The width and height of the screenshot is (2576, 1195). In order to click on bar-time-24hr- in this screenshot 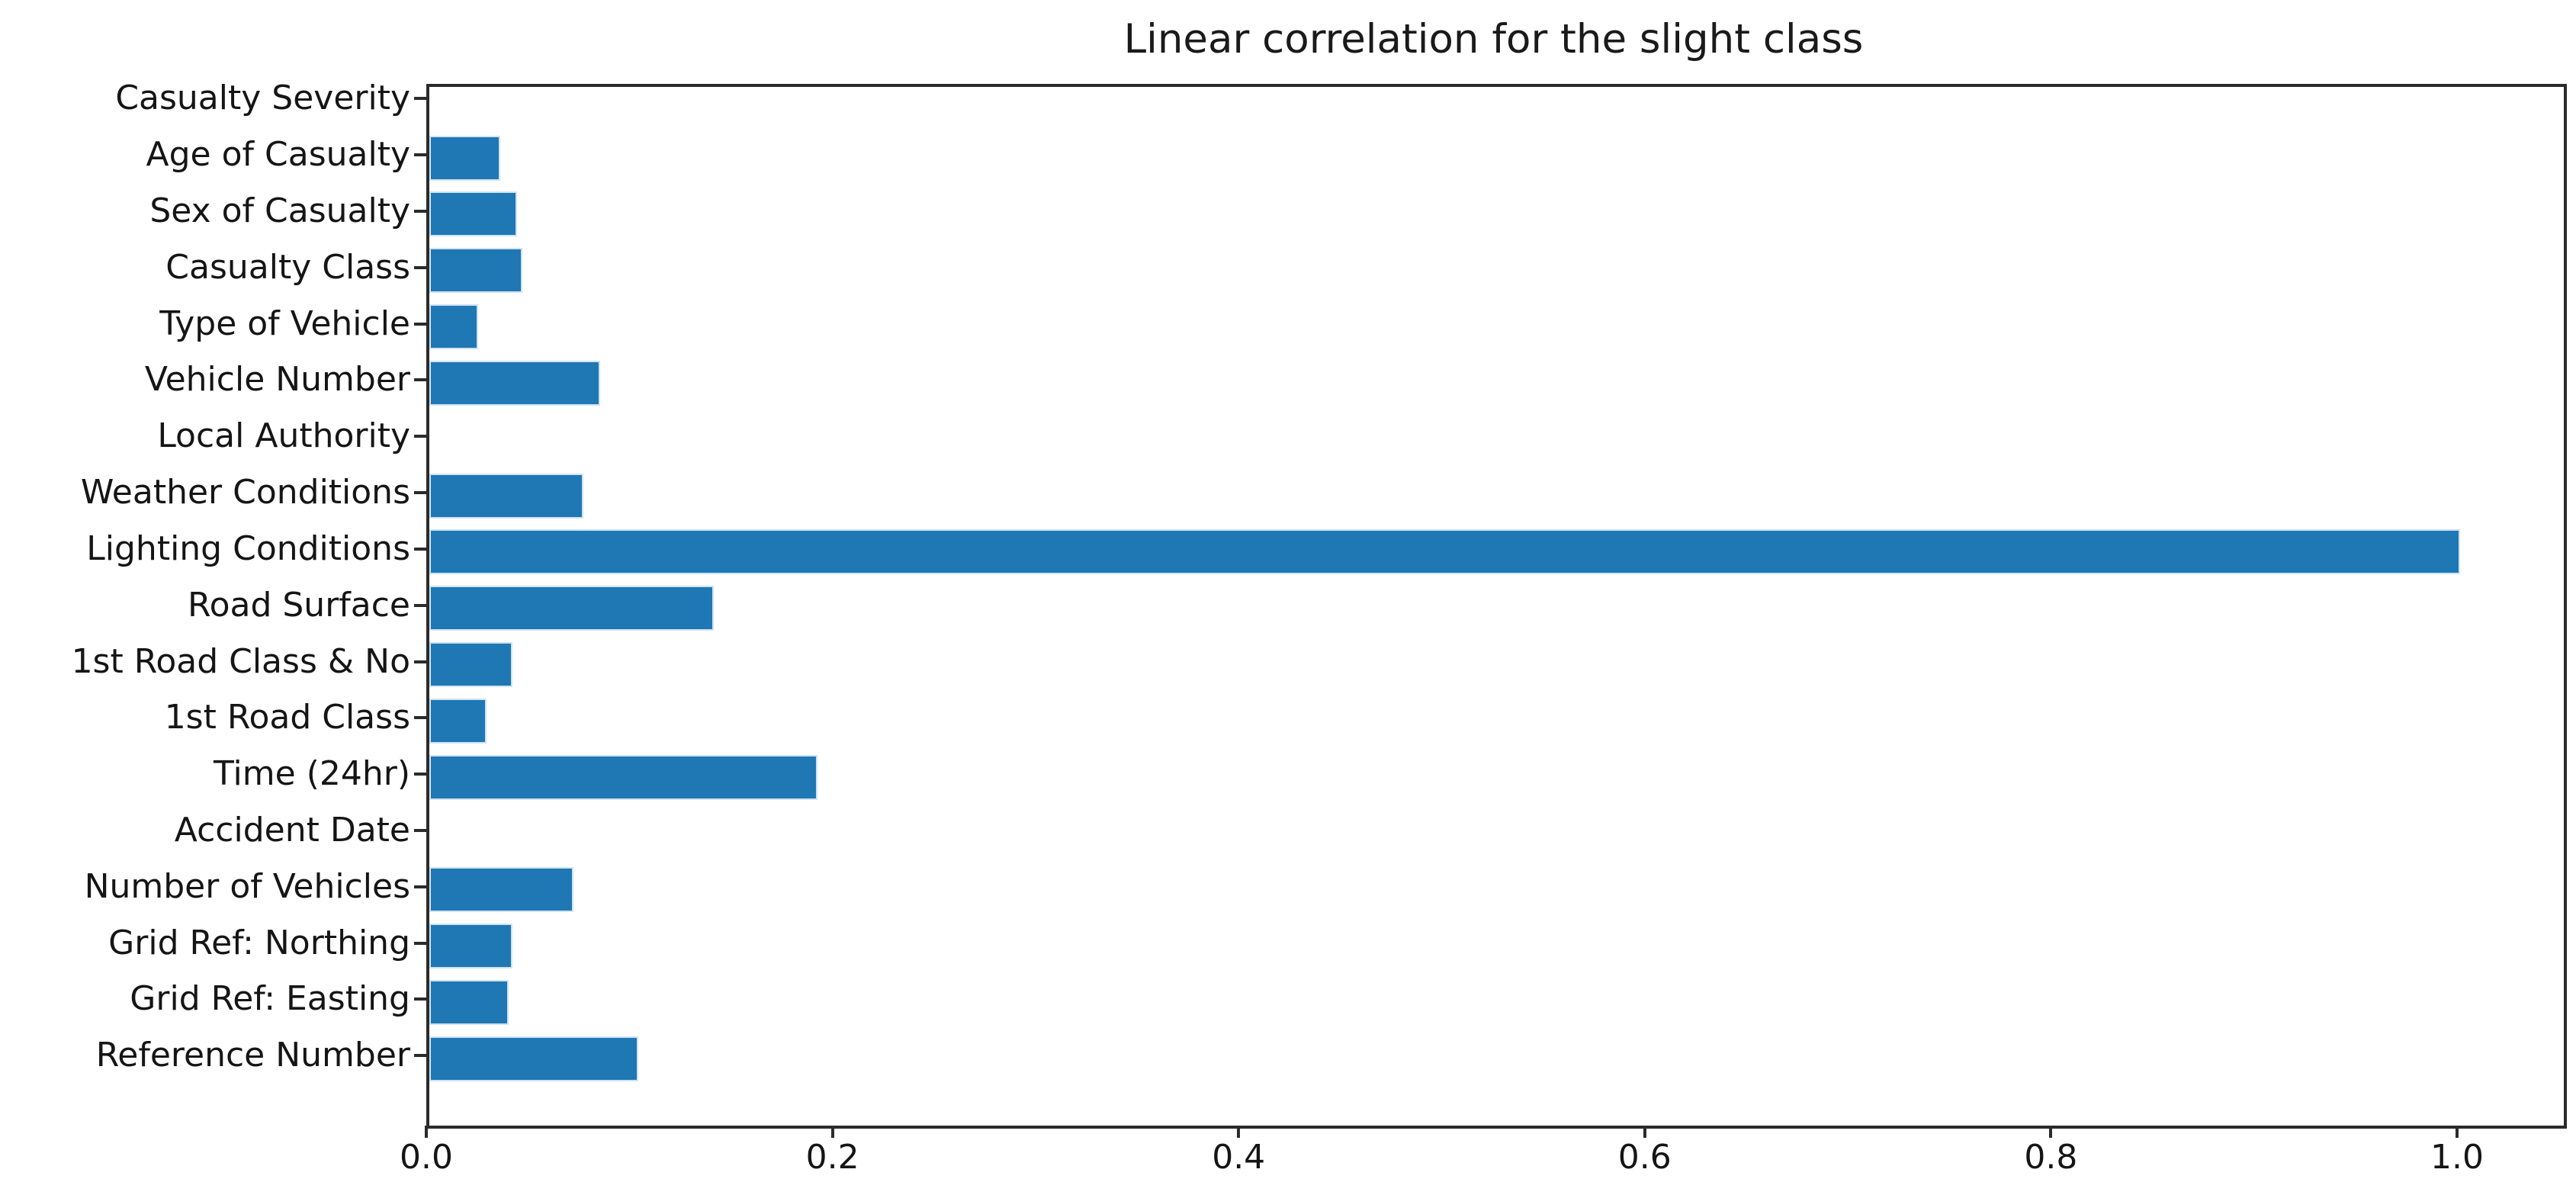, I will do `click(623, 777)`.